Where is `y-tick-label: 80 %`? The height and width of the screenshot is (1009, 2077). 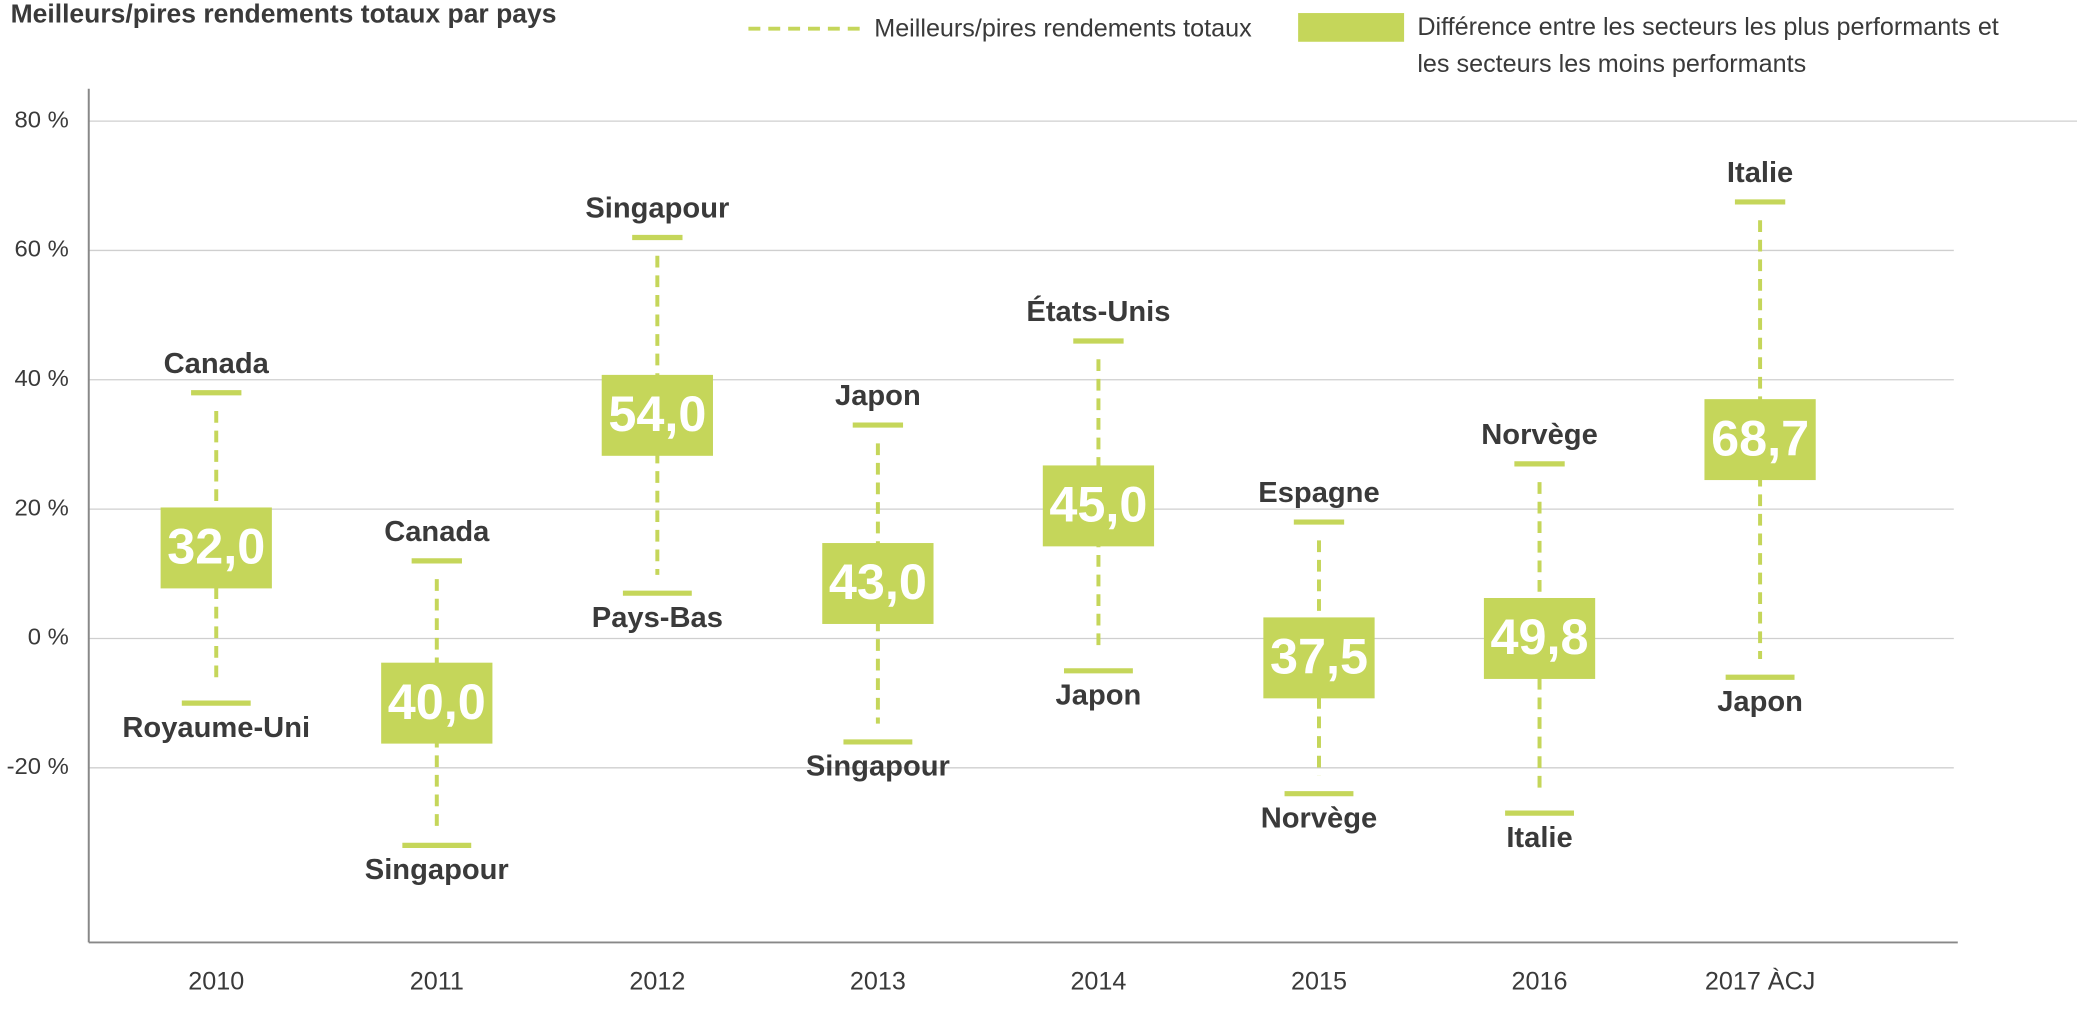 y-tick-label: 80 % is located at coordinates (42, 120).